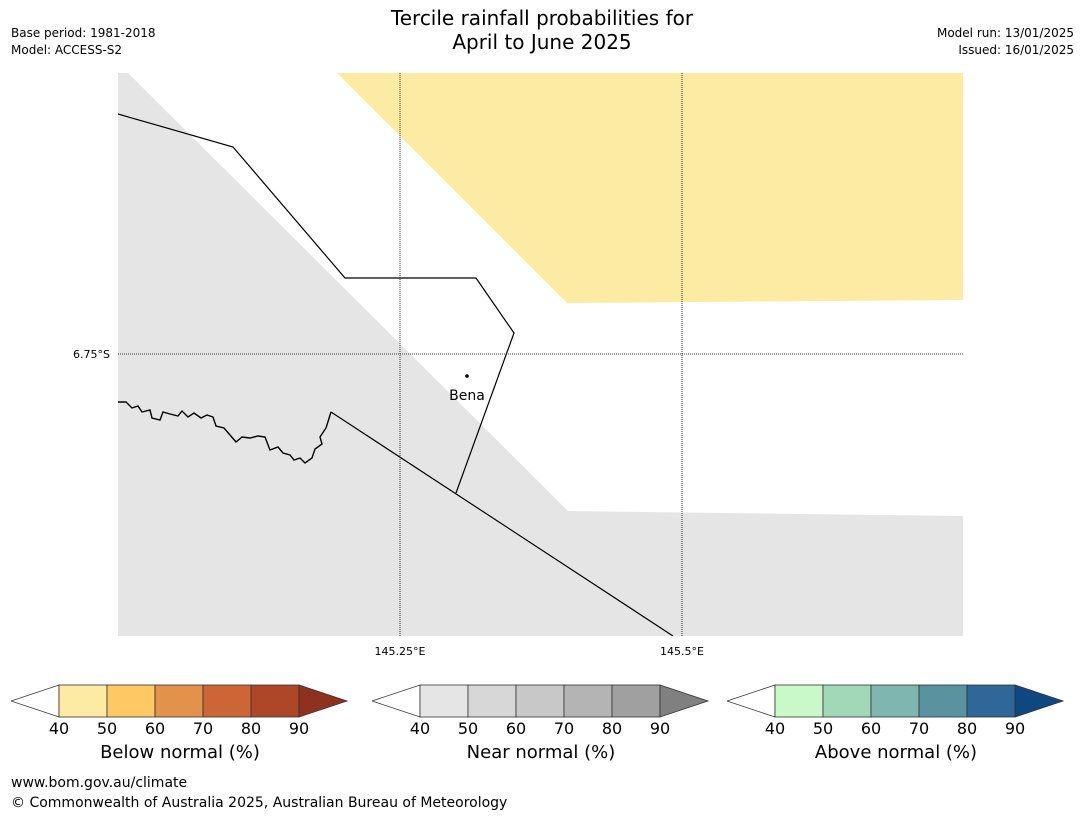  What do you see at coordinates (67, 50) in the screenshot?
I see `model-text: Model: ACCESS-S2` at bounding box center [67, 50].